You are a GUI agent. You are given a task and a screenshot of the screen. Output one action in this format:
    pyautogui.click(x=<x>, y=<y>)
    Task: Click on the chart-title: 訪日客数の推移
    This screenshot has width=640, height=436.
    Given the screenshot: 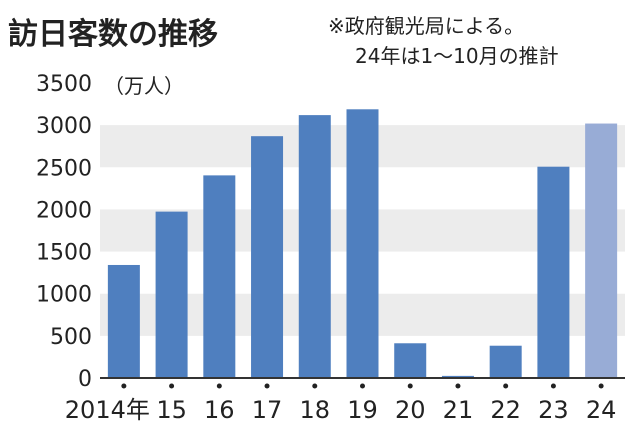 What is the action you would take?
    pyautogui.click(x=113, y=34)
    